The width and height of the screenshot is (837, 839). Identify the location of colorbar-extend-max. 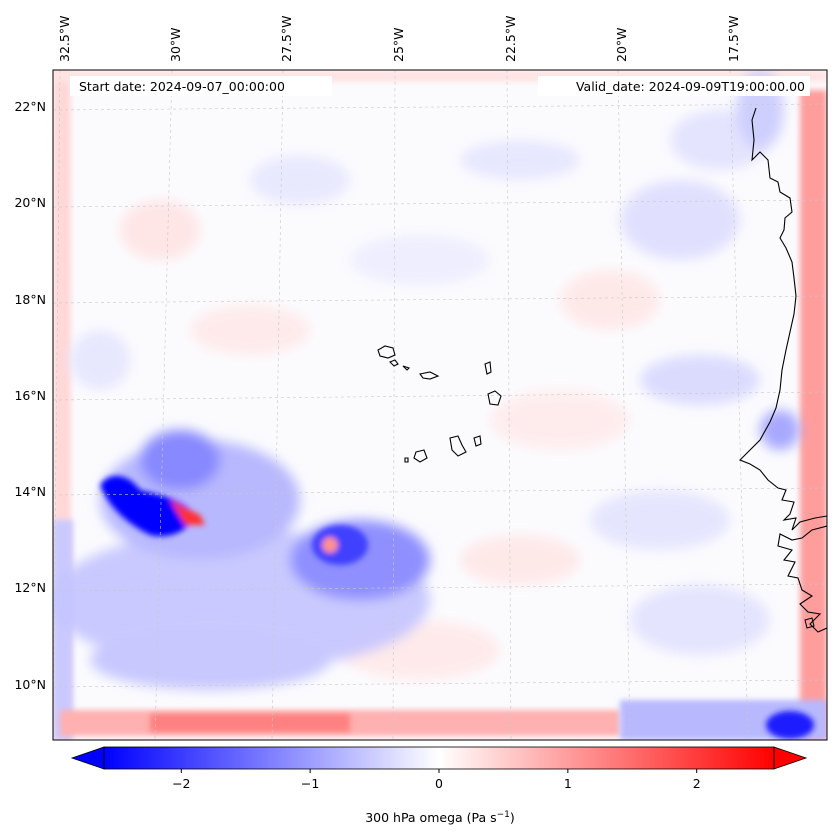
(790, 758).